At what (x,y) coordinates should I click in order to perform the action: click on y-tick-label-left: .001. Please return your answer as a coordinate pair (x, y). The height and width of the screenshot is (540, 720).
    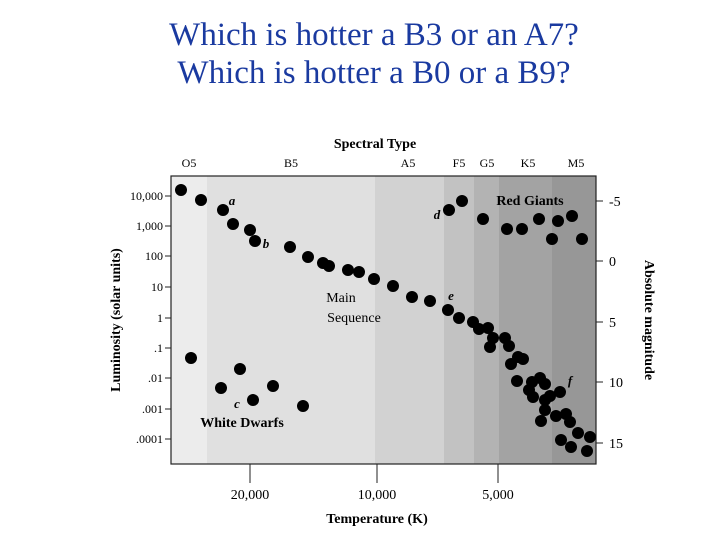
    Looking at the image, I should click on (152, 409).